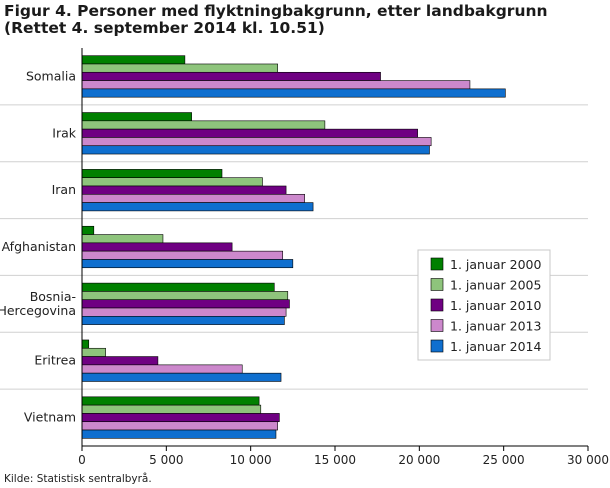  I want to click on chart-subtitle: (Rettet 4. september 2014 kl. 10.51), so click(164, 28).